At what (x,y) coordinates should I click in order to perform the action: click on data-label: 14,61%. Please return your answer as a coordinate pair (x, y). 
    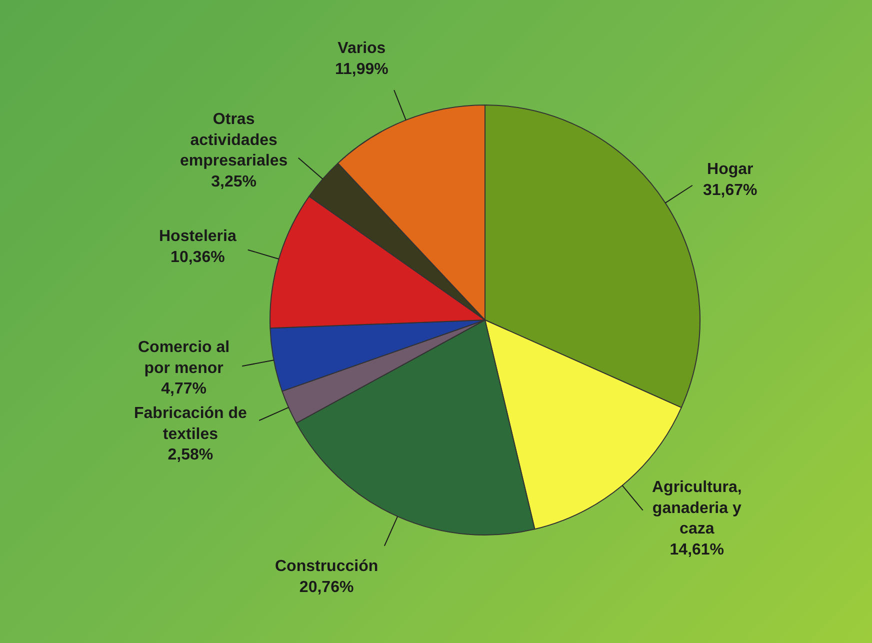
    Looking at the image, I should click on (697, 549).